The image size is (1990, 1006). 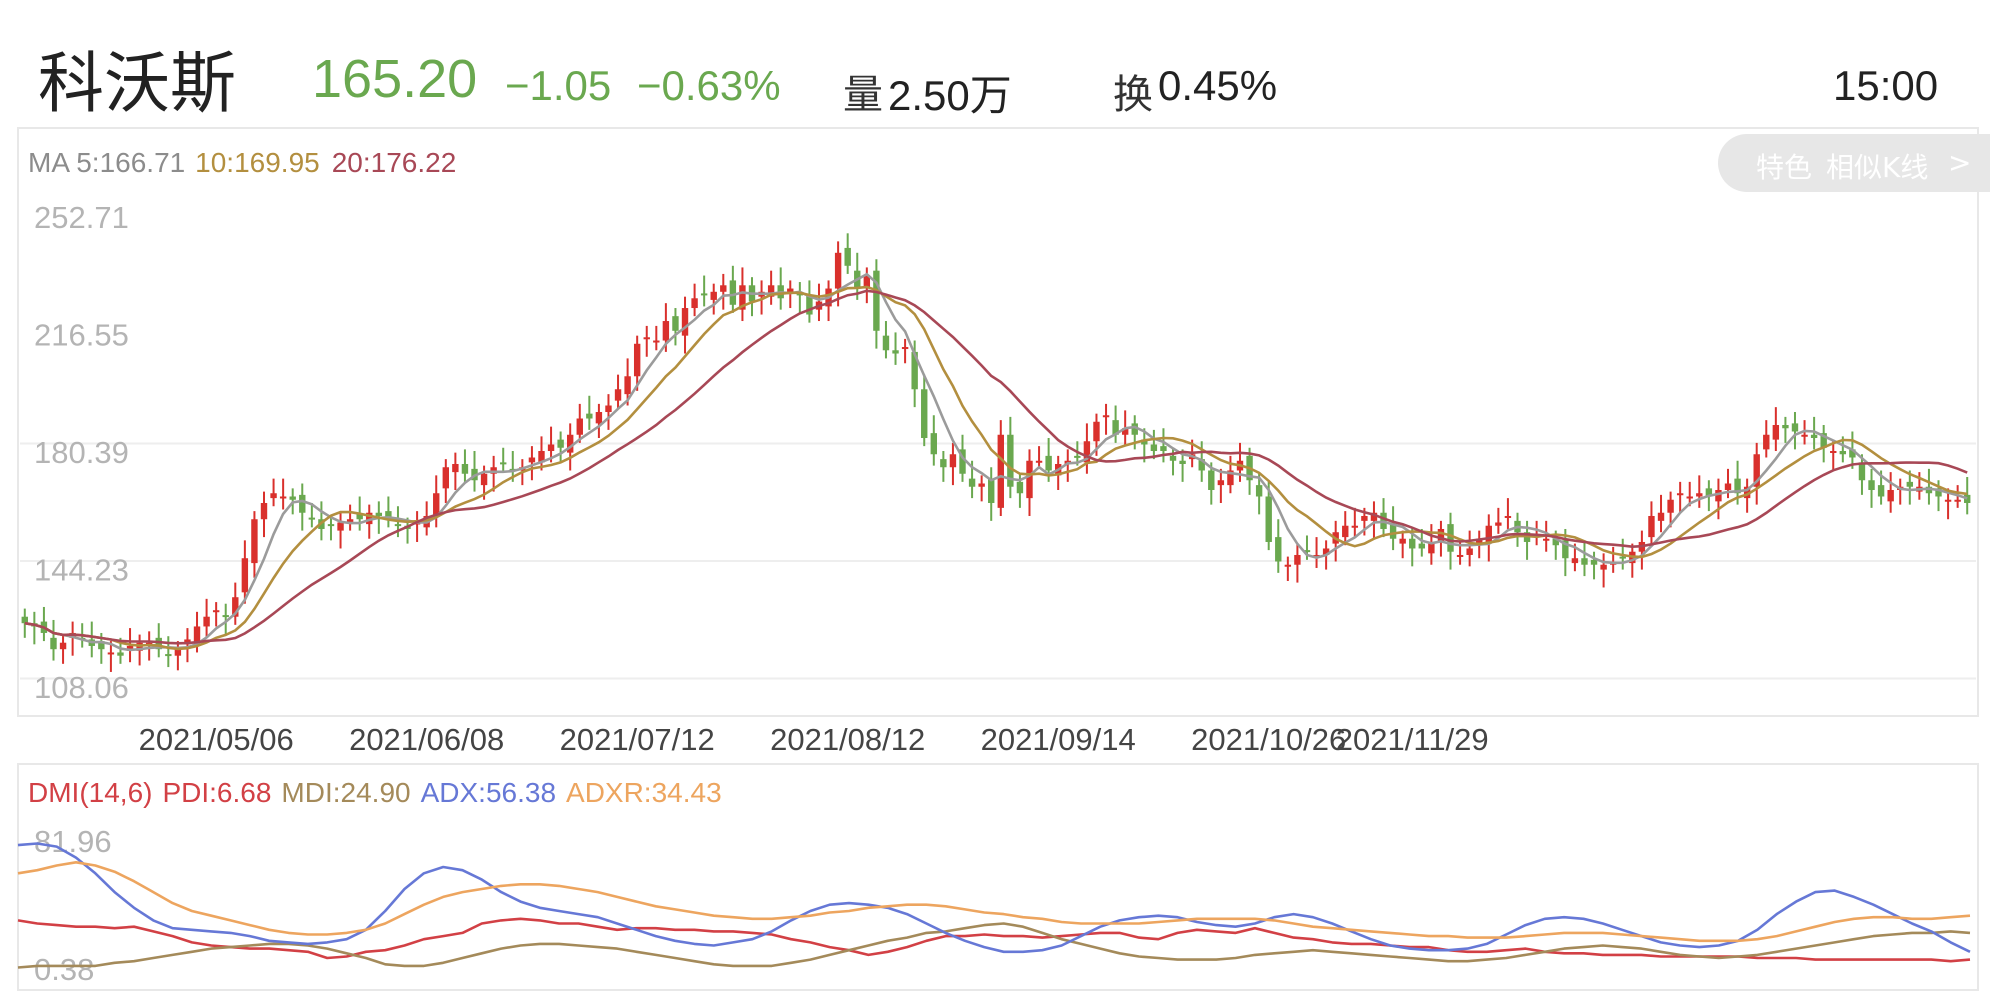 What do you see at coordinates (1877, 167) in the screenshot?
I see `similar-kline-label: 相似K线` at bounding box center [1877, 167].